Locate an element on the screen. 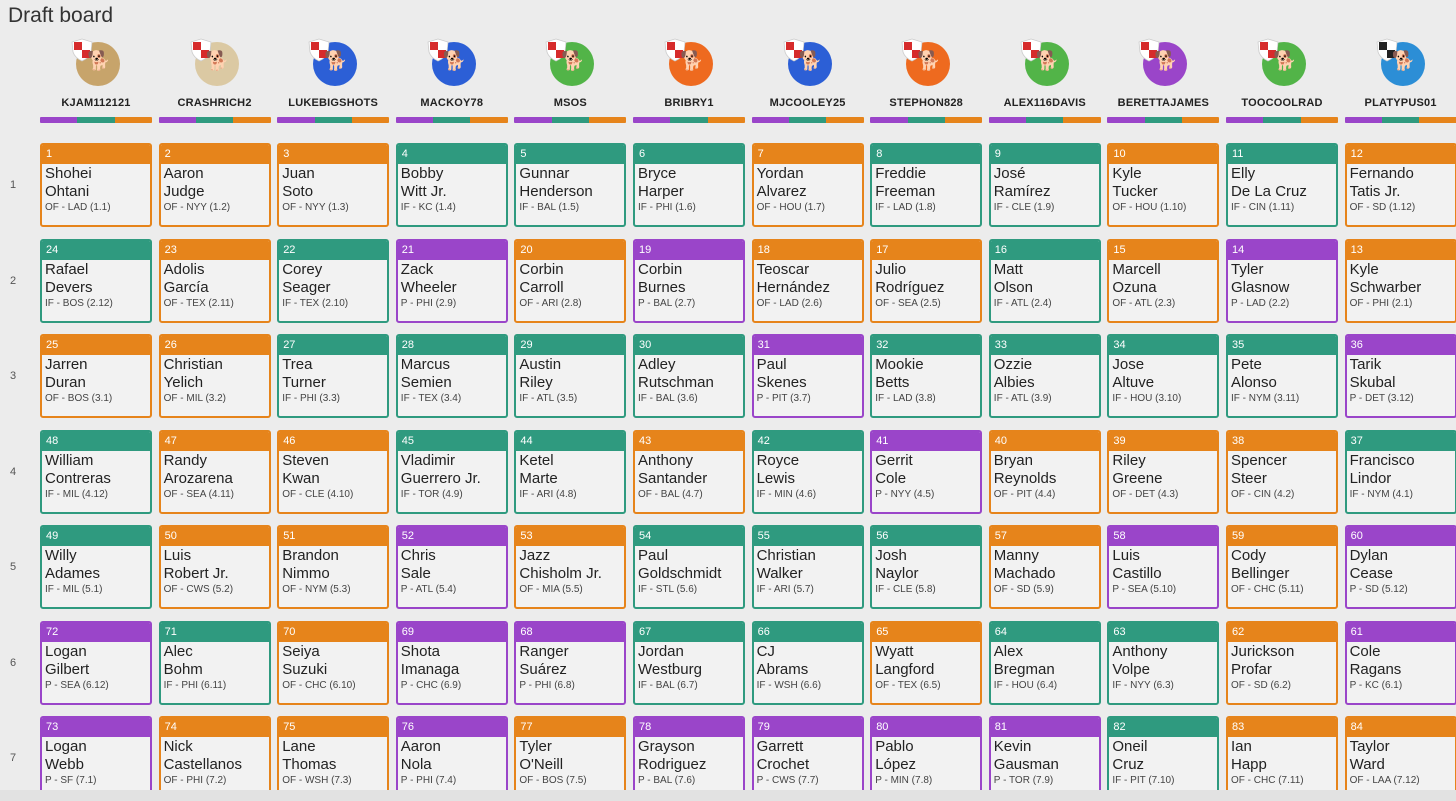 The image size is (1456, 801). pick-card: 2 Aaron Judge OF - NYY (1.2) is located at coordinates (214, 185).